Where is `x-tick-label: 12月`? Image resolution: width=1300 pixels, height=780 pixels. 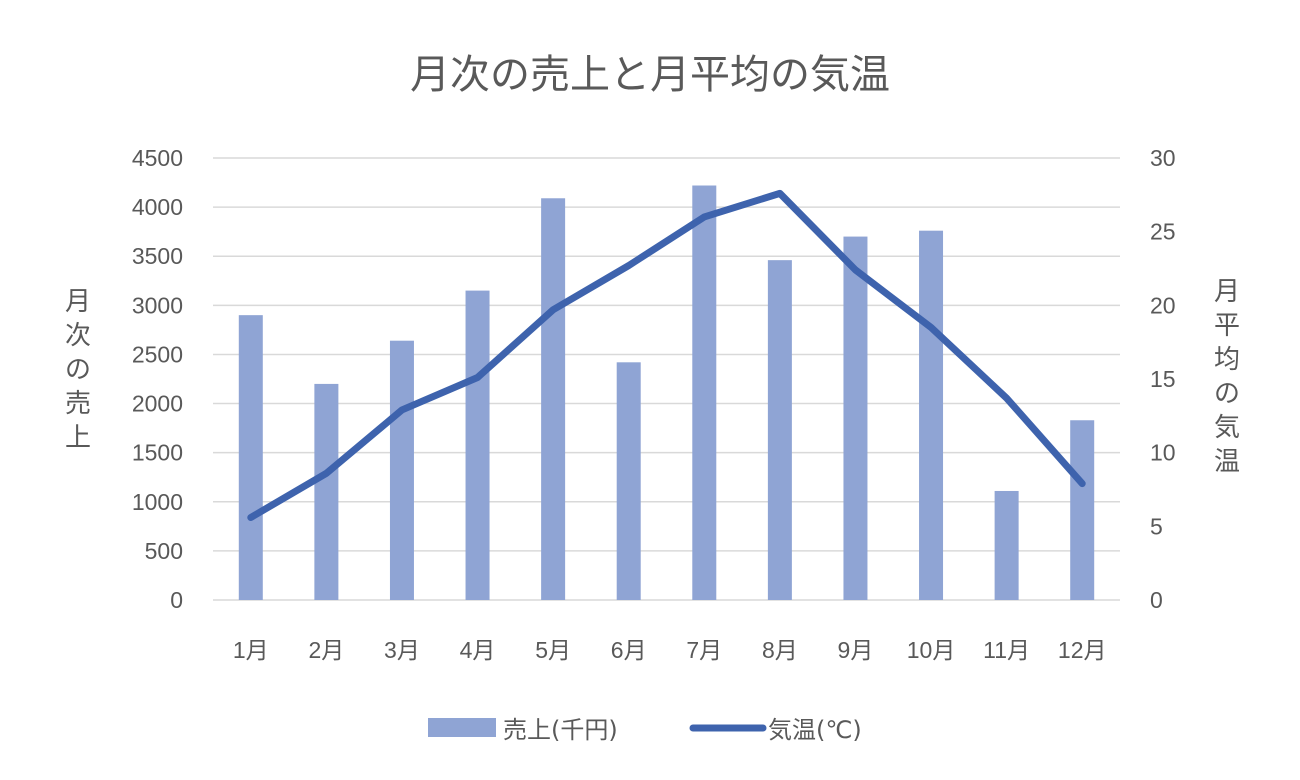 x-tick-label: 12月 is located at coordinates (1082, 650).